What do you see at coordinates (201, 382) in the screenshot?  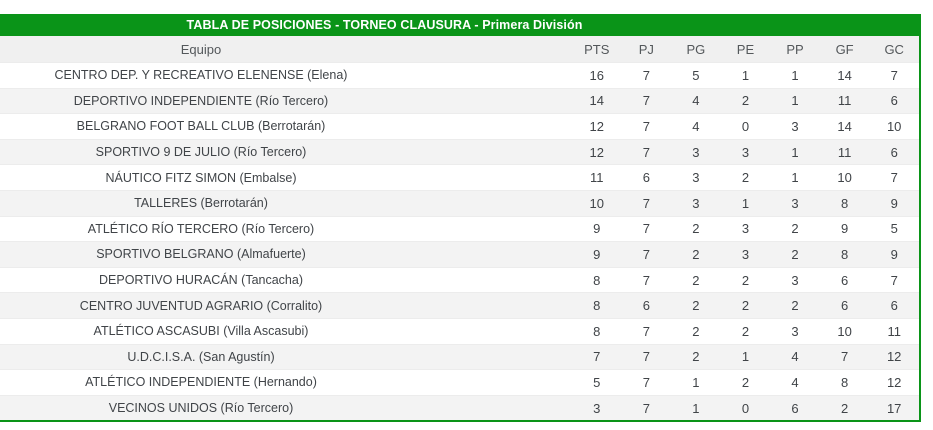 I see `team-name: ATLÉTICO INDEPENDIENTE (Hernando)` at bounding box center [201, 382].